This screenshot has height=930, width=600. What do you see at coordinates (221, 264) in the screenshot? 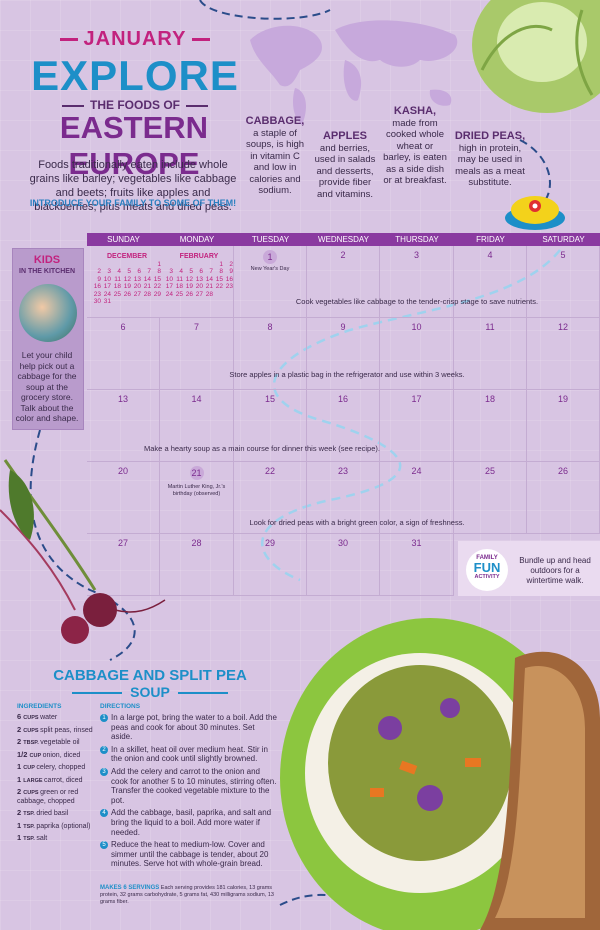
I see `mini-calendar-day: 1` at bounding box center [221, 264].